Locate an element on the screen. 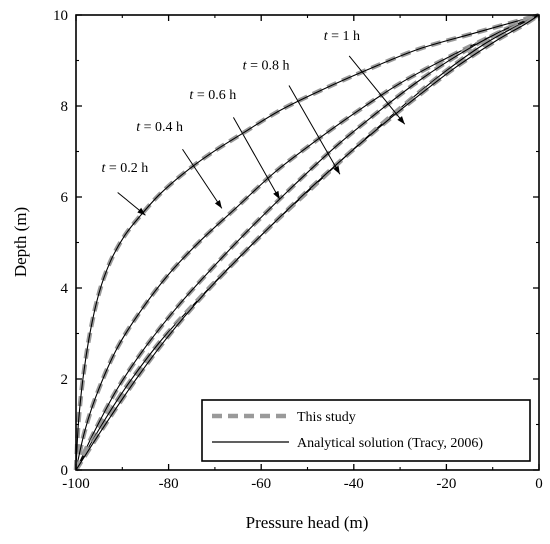 The width and height of the screenshot is (550, 544). time-label-0: t = 0.2 h is located at coordinates (124, 168).